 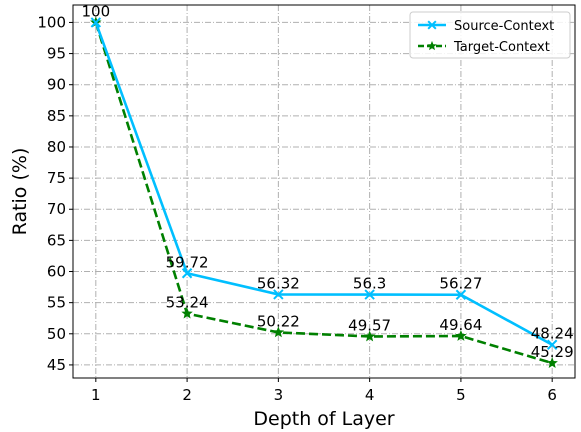 I want to click on y-tick-label: 80, so click(x=56, y=147).